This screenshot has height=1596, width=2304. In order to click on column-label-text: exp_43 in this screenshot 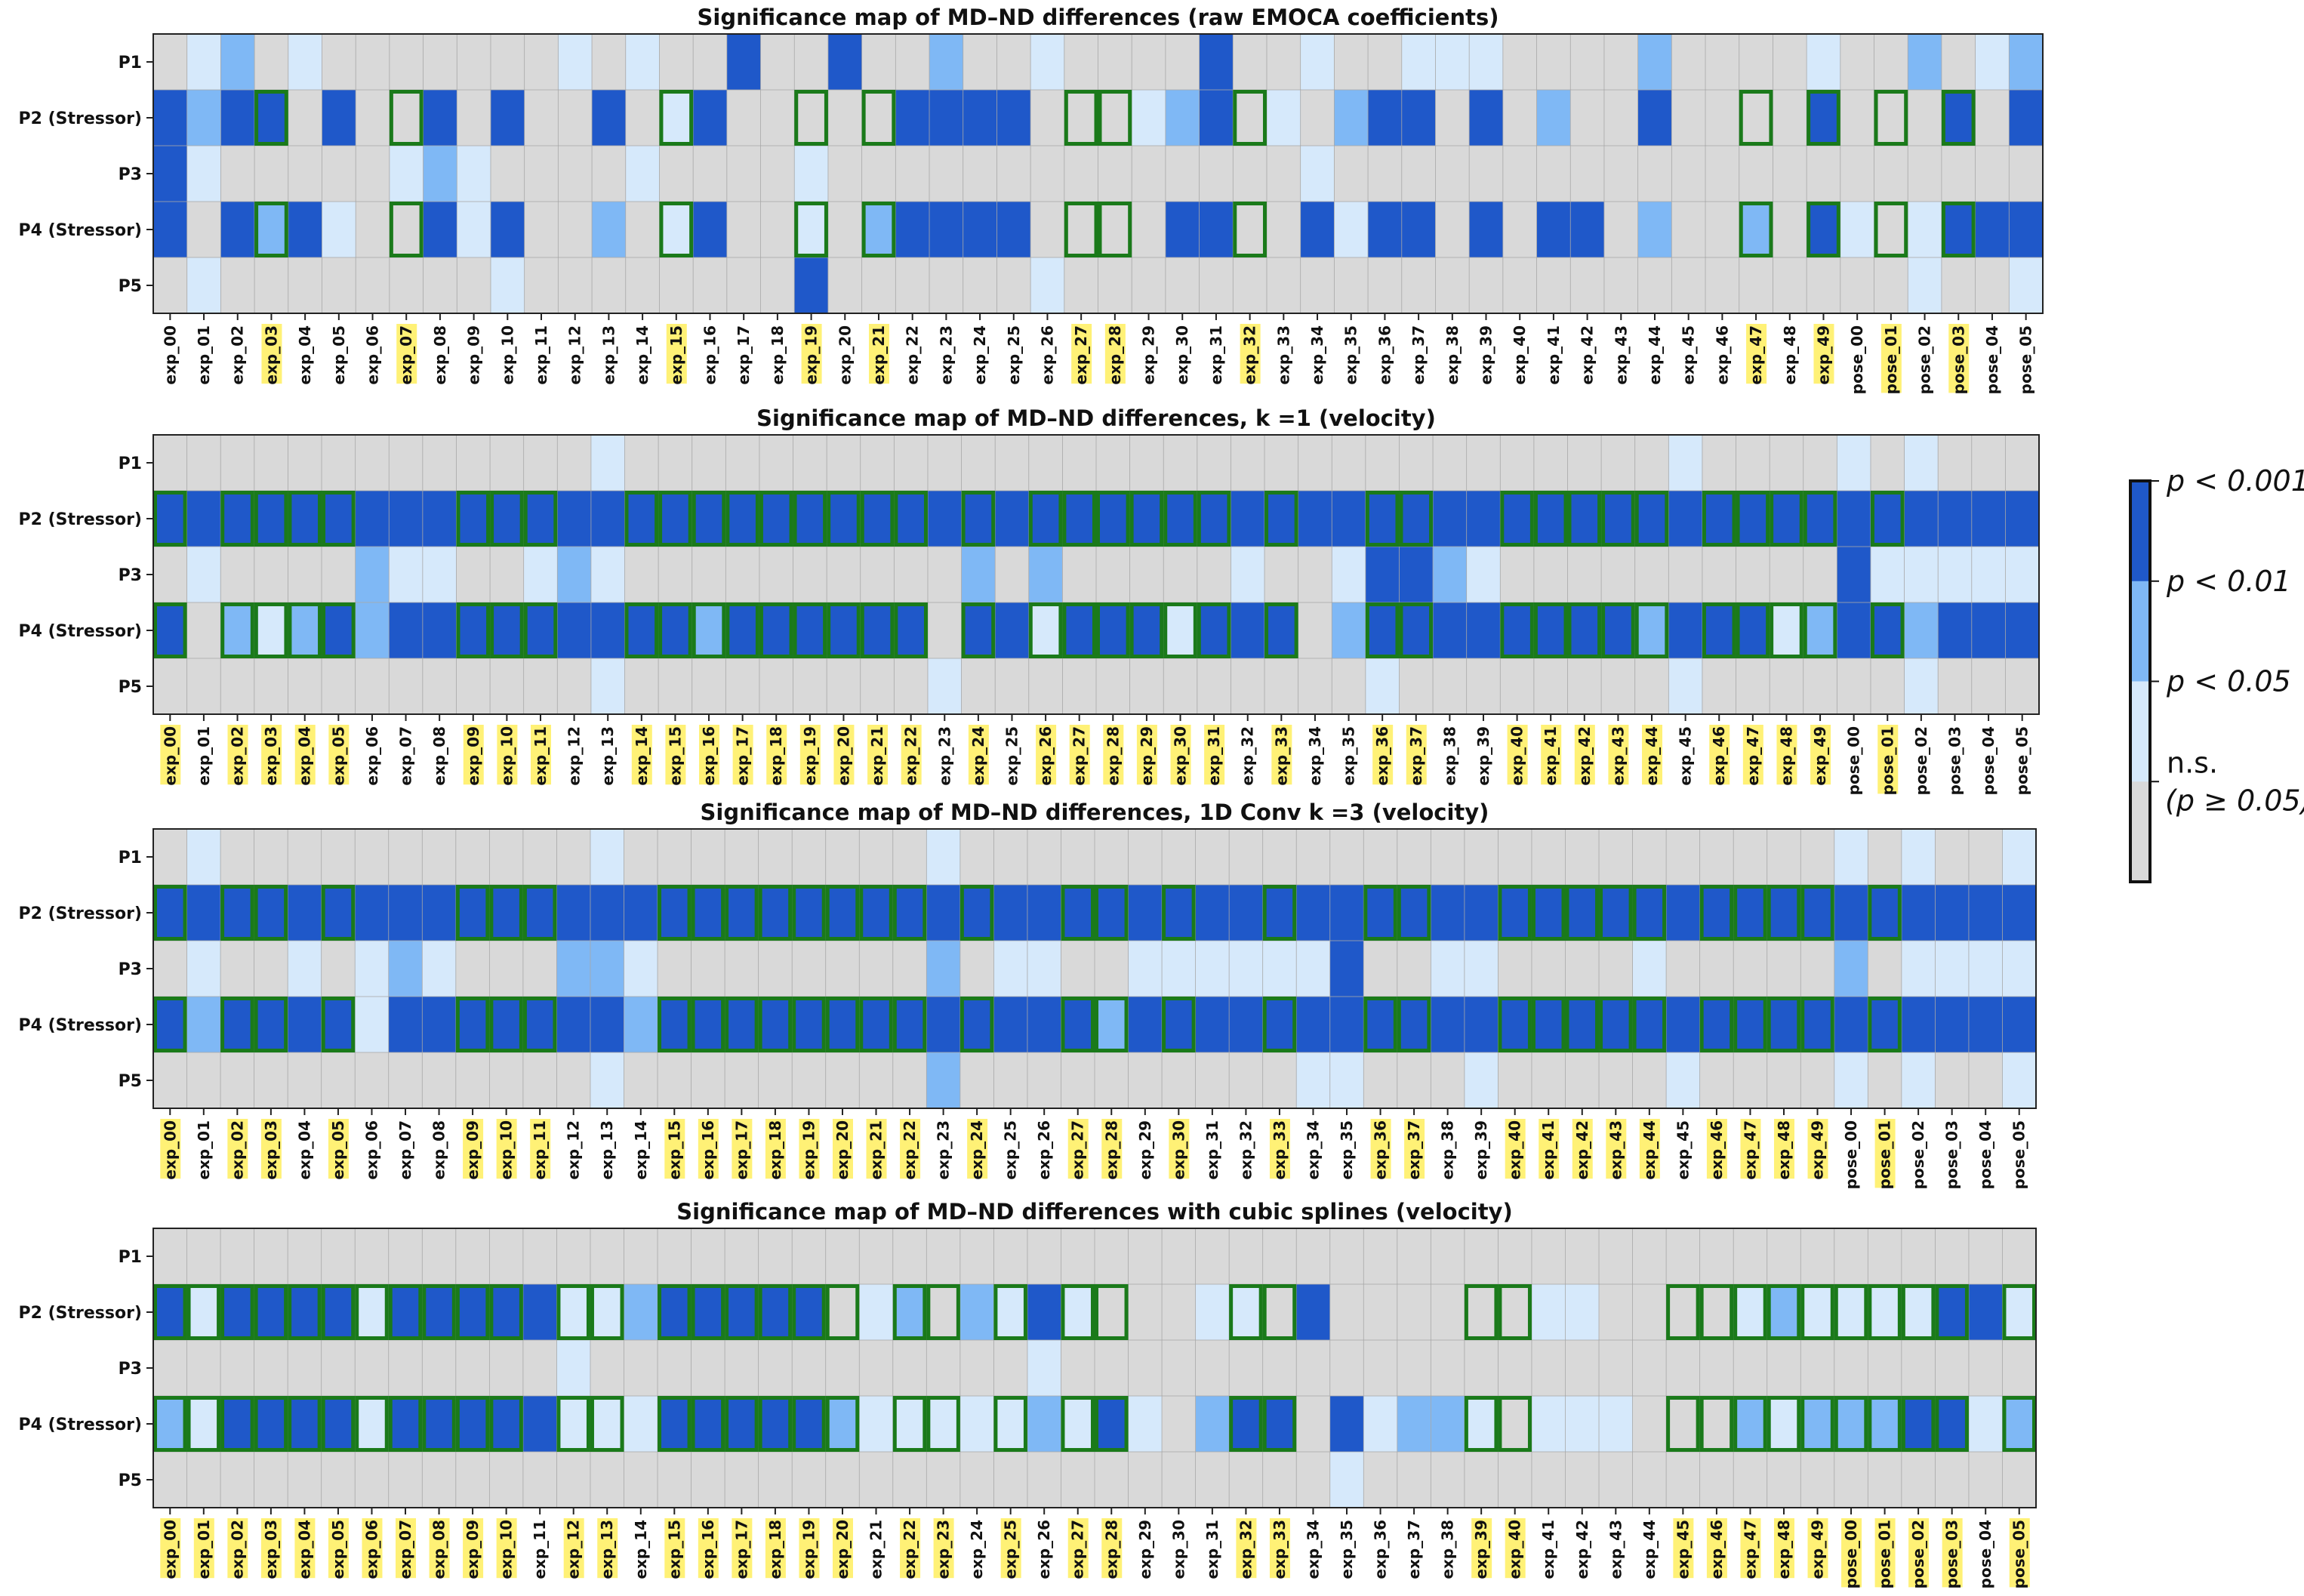, I will do `click(1615, 1549)`.